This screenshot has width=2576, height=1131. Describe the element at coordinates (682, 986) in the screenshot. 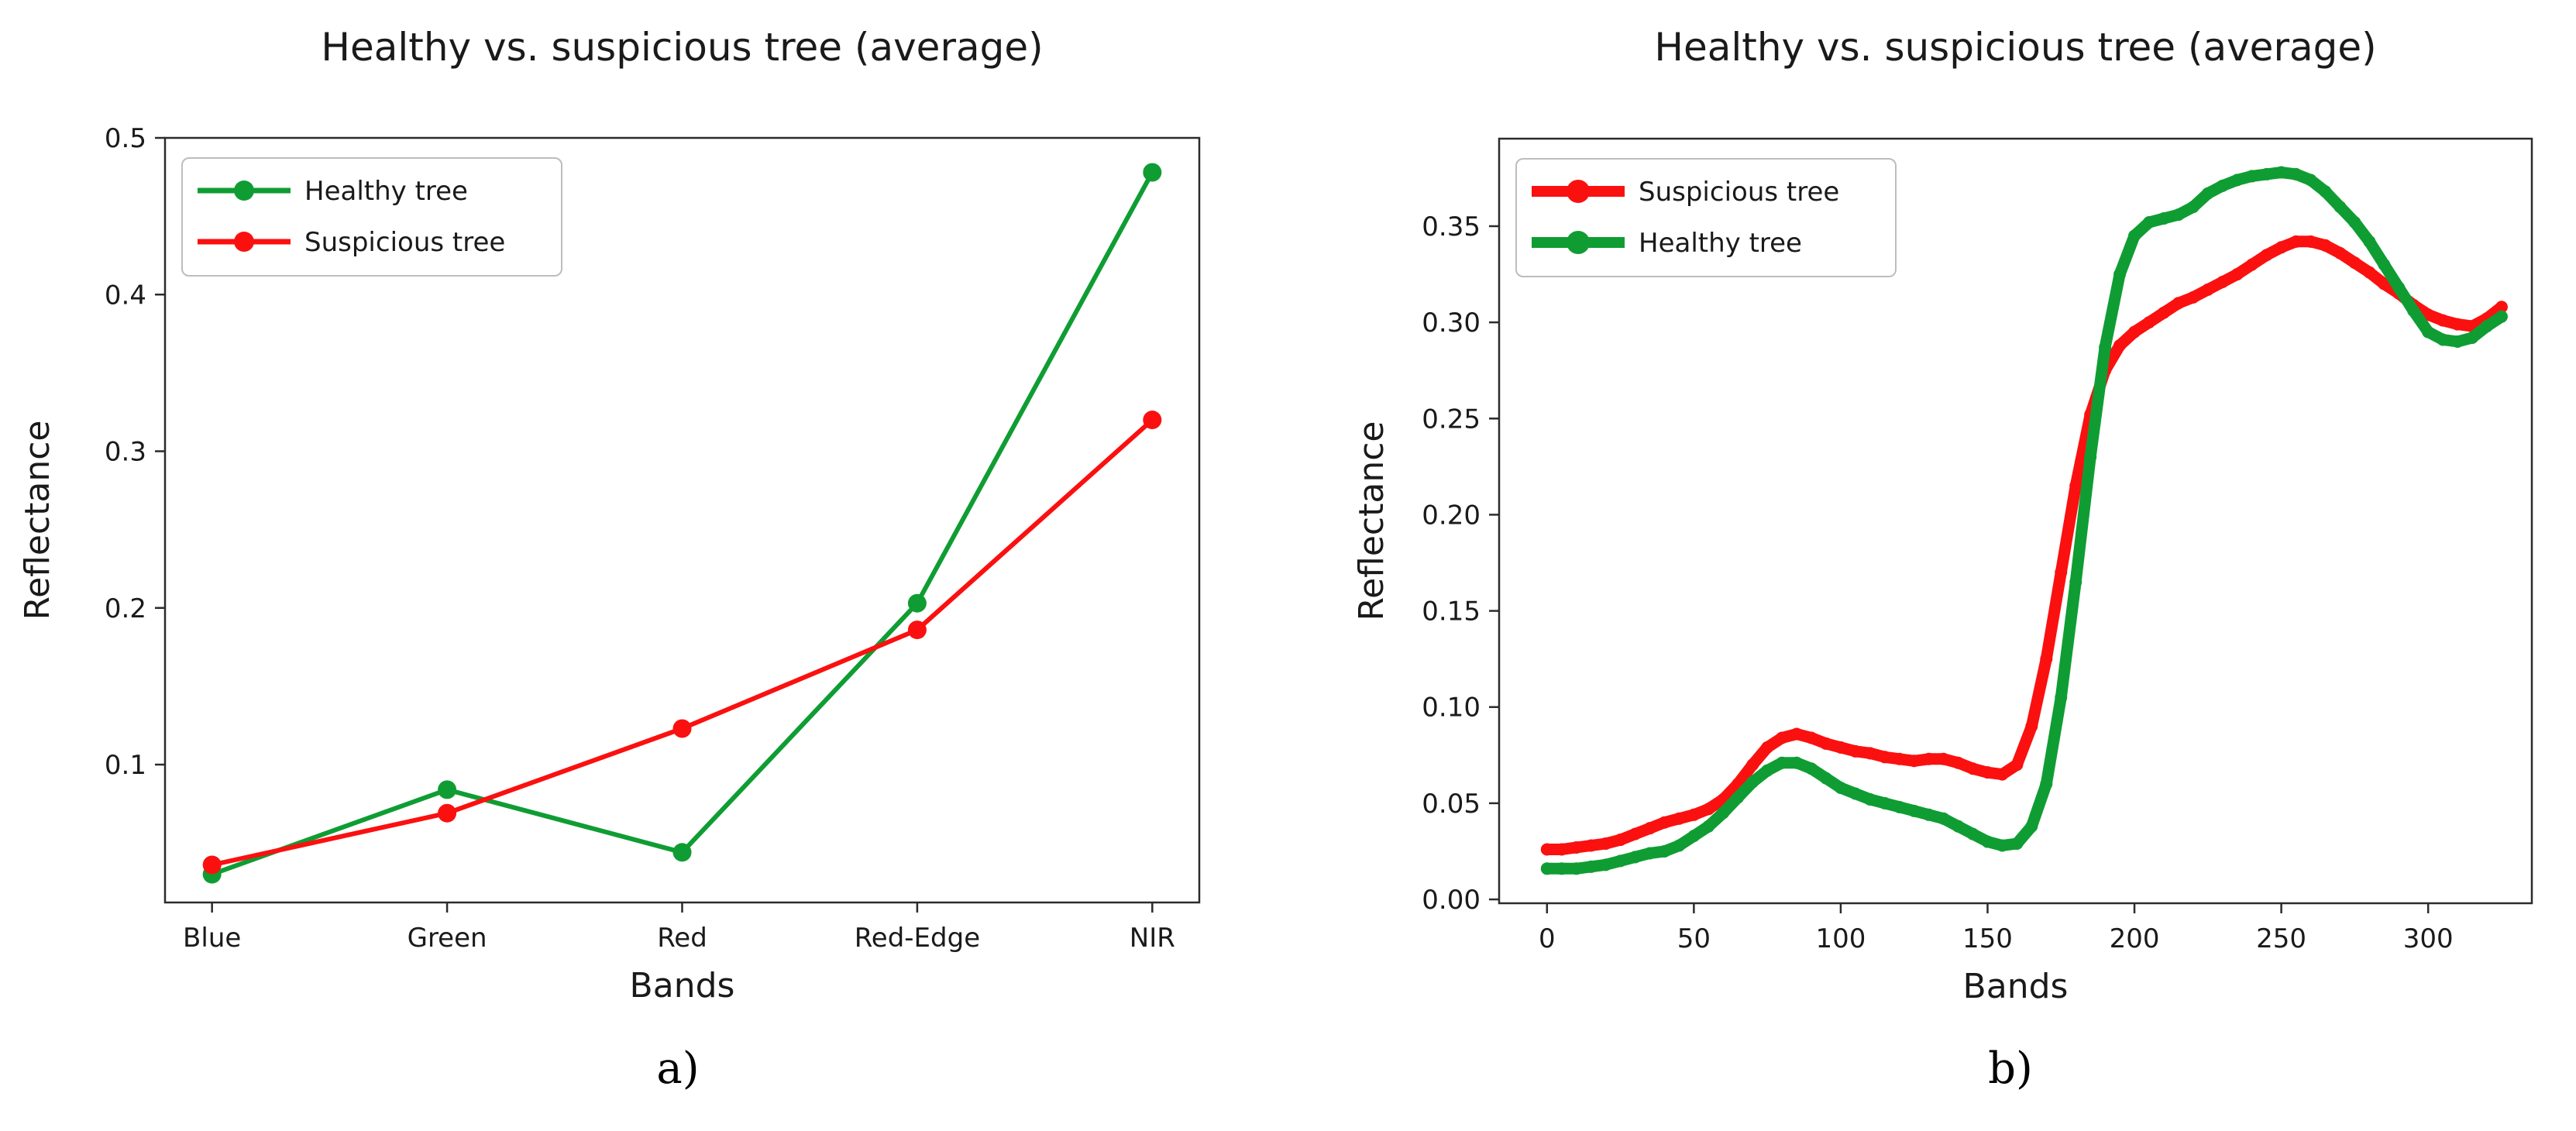

I see `x-axis-label: Bands` at that location.